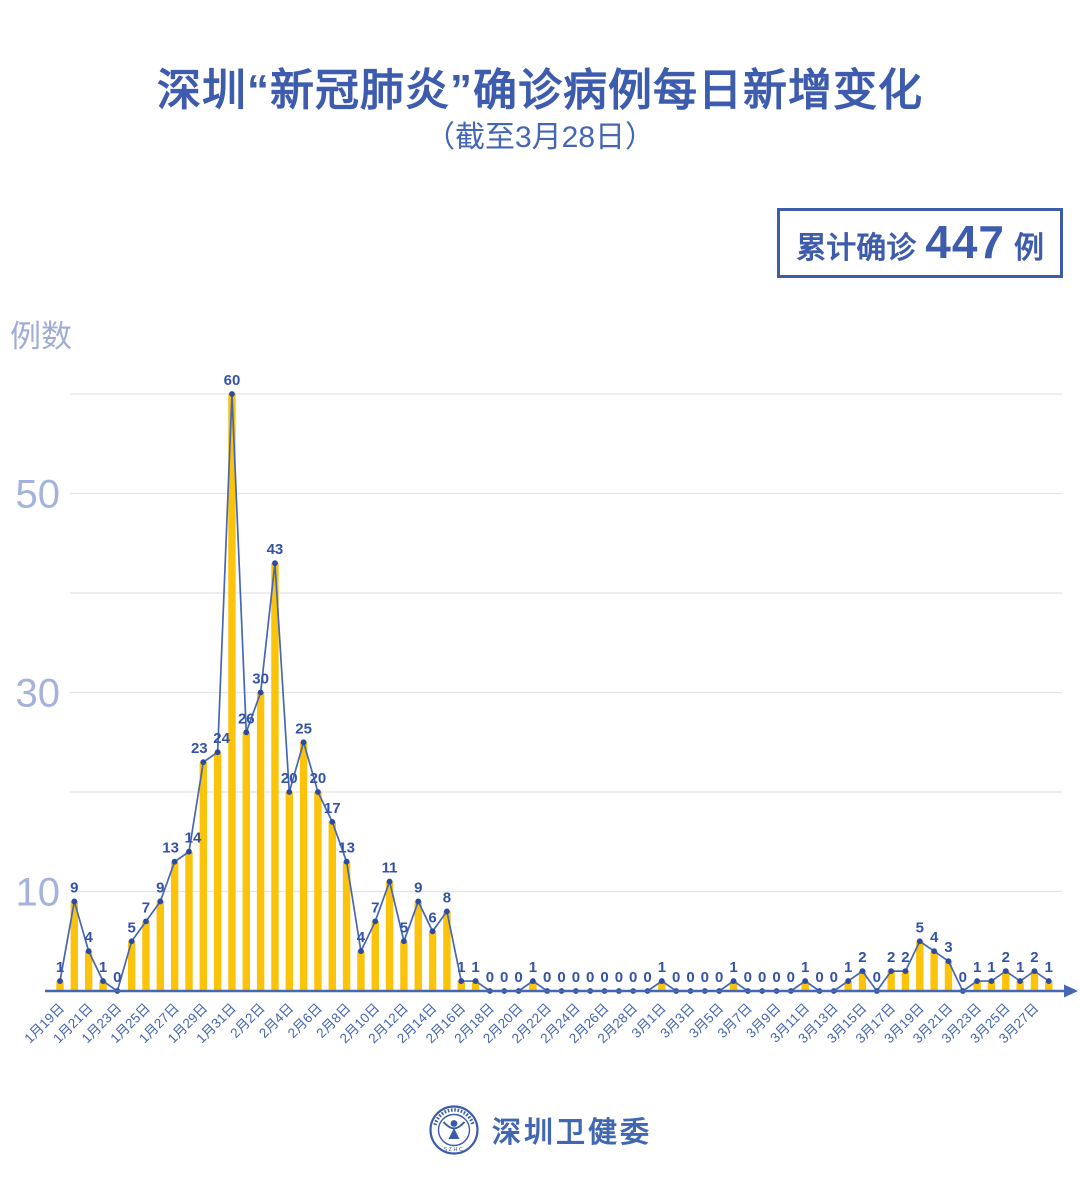  What do you see at coordinates (1071, 991) in the screenshot?
I see `x-axis-arrow-icon` at bounding box center [1071, 991].